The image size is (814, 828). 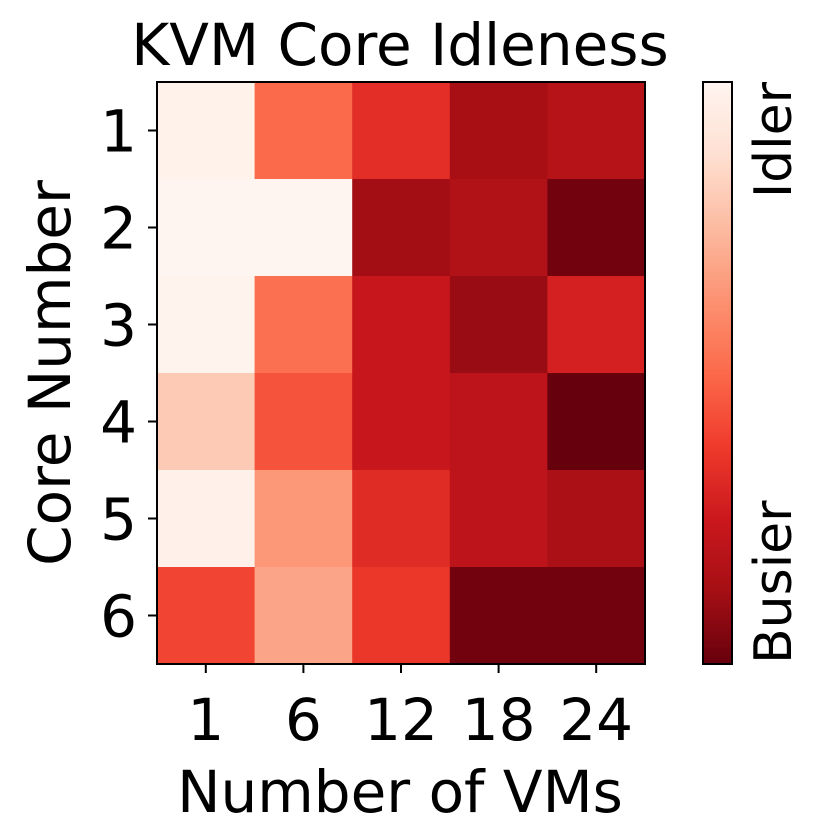 What do you see at coordinates (400, 792) in the screenshot?
I see `x-axis-label: Number of VMs` at bounding box center [400, 792].